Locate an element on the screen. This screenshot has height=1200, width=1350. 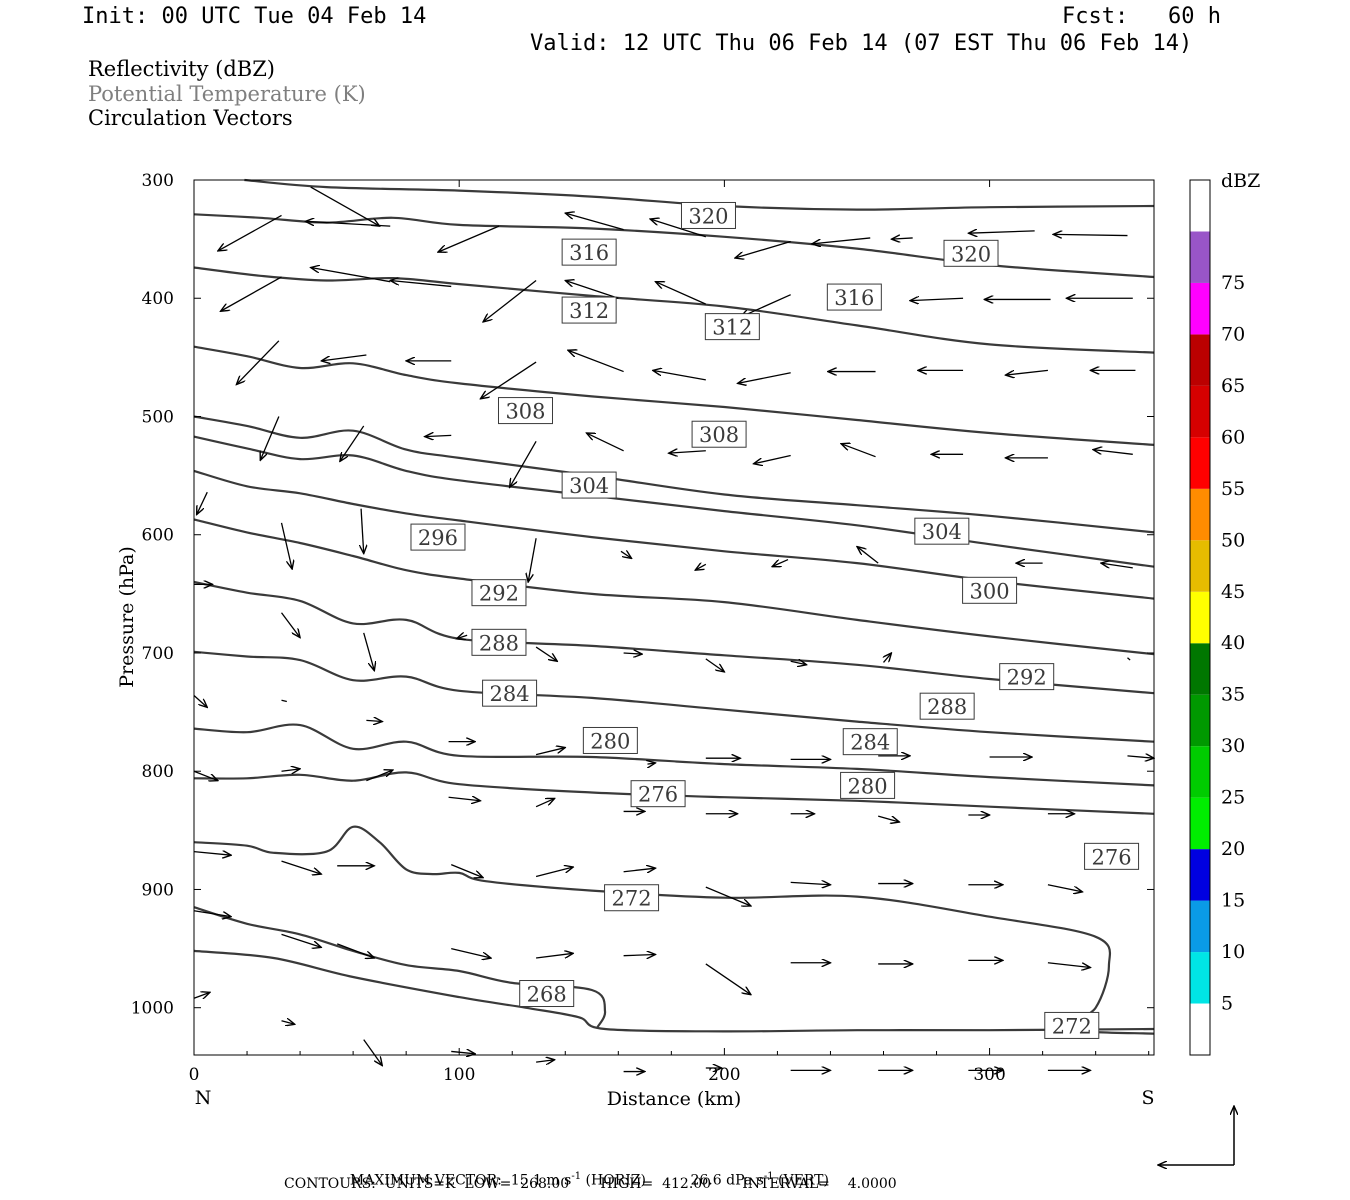
y-tick-label: 1000 is located at coordinates (152, 1009).